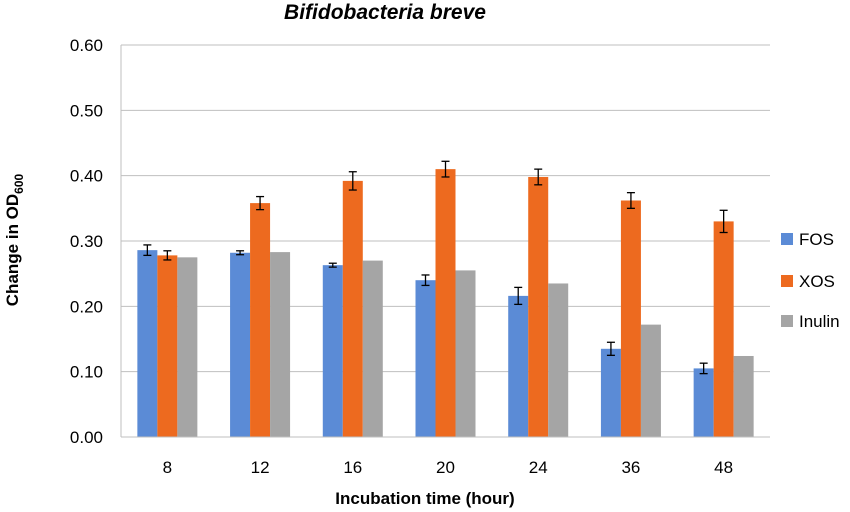 The width and height of the screenshot is (850, 512). Describe the element at coordinates (86, 110) in the screenshot. I see `y-tick-label: 0.50` at that location.